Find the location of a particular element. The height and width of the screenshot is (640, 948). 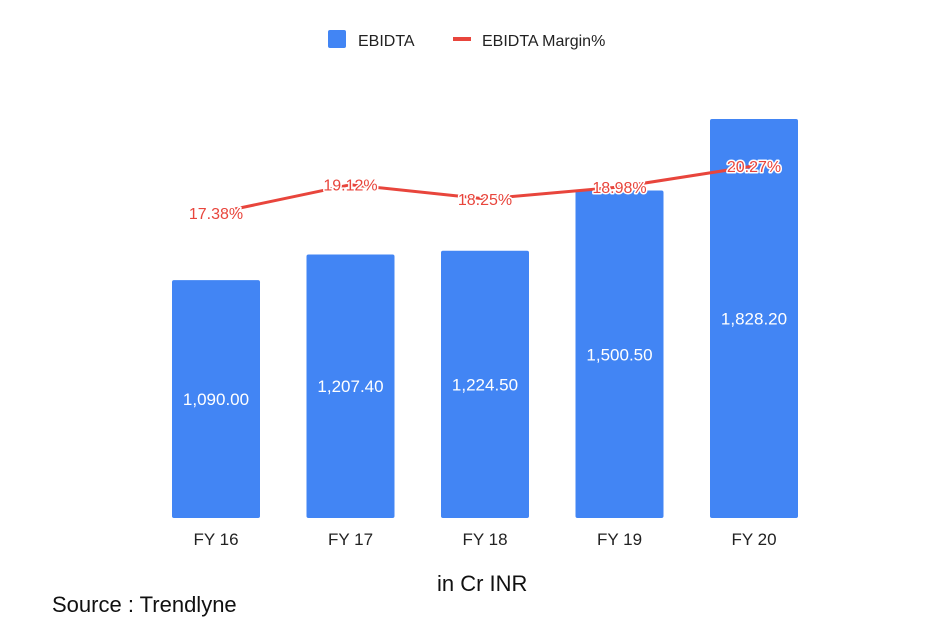

bar-value-label: 1,207.40 is located at coordinates (350, 386).